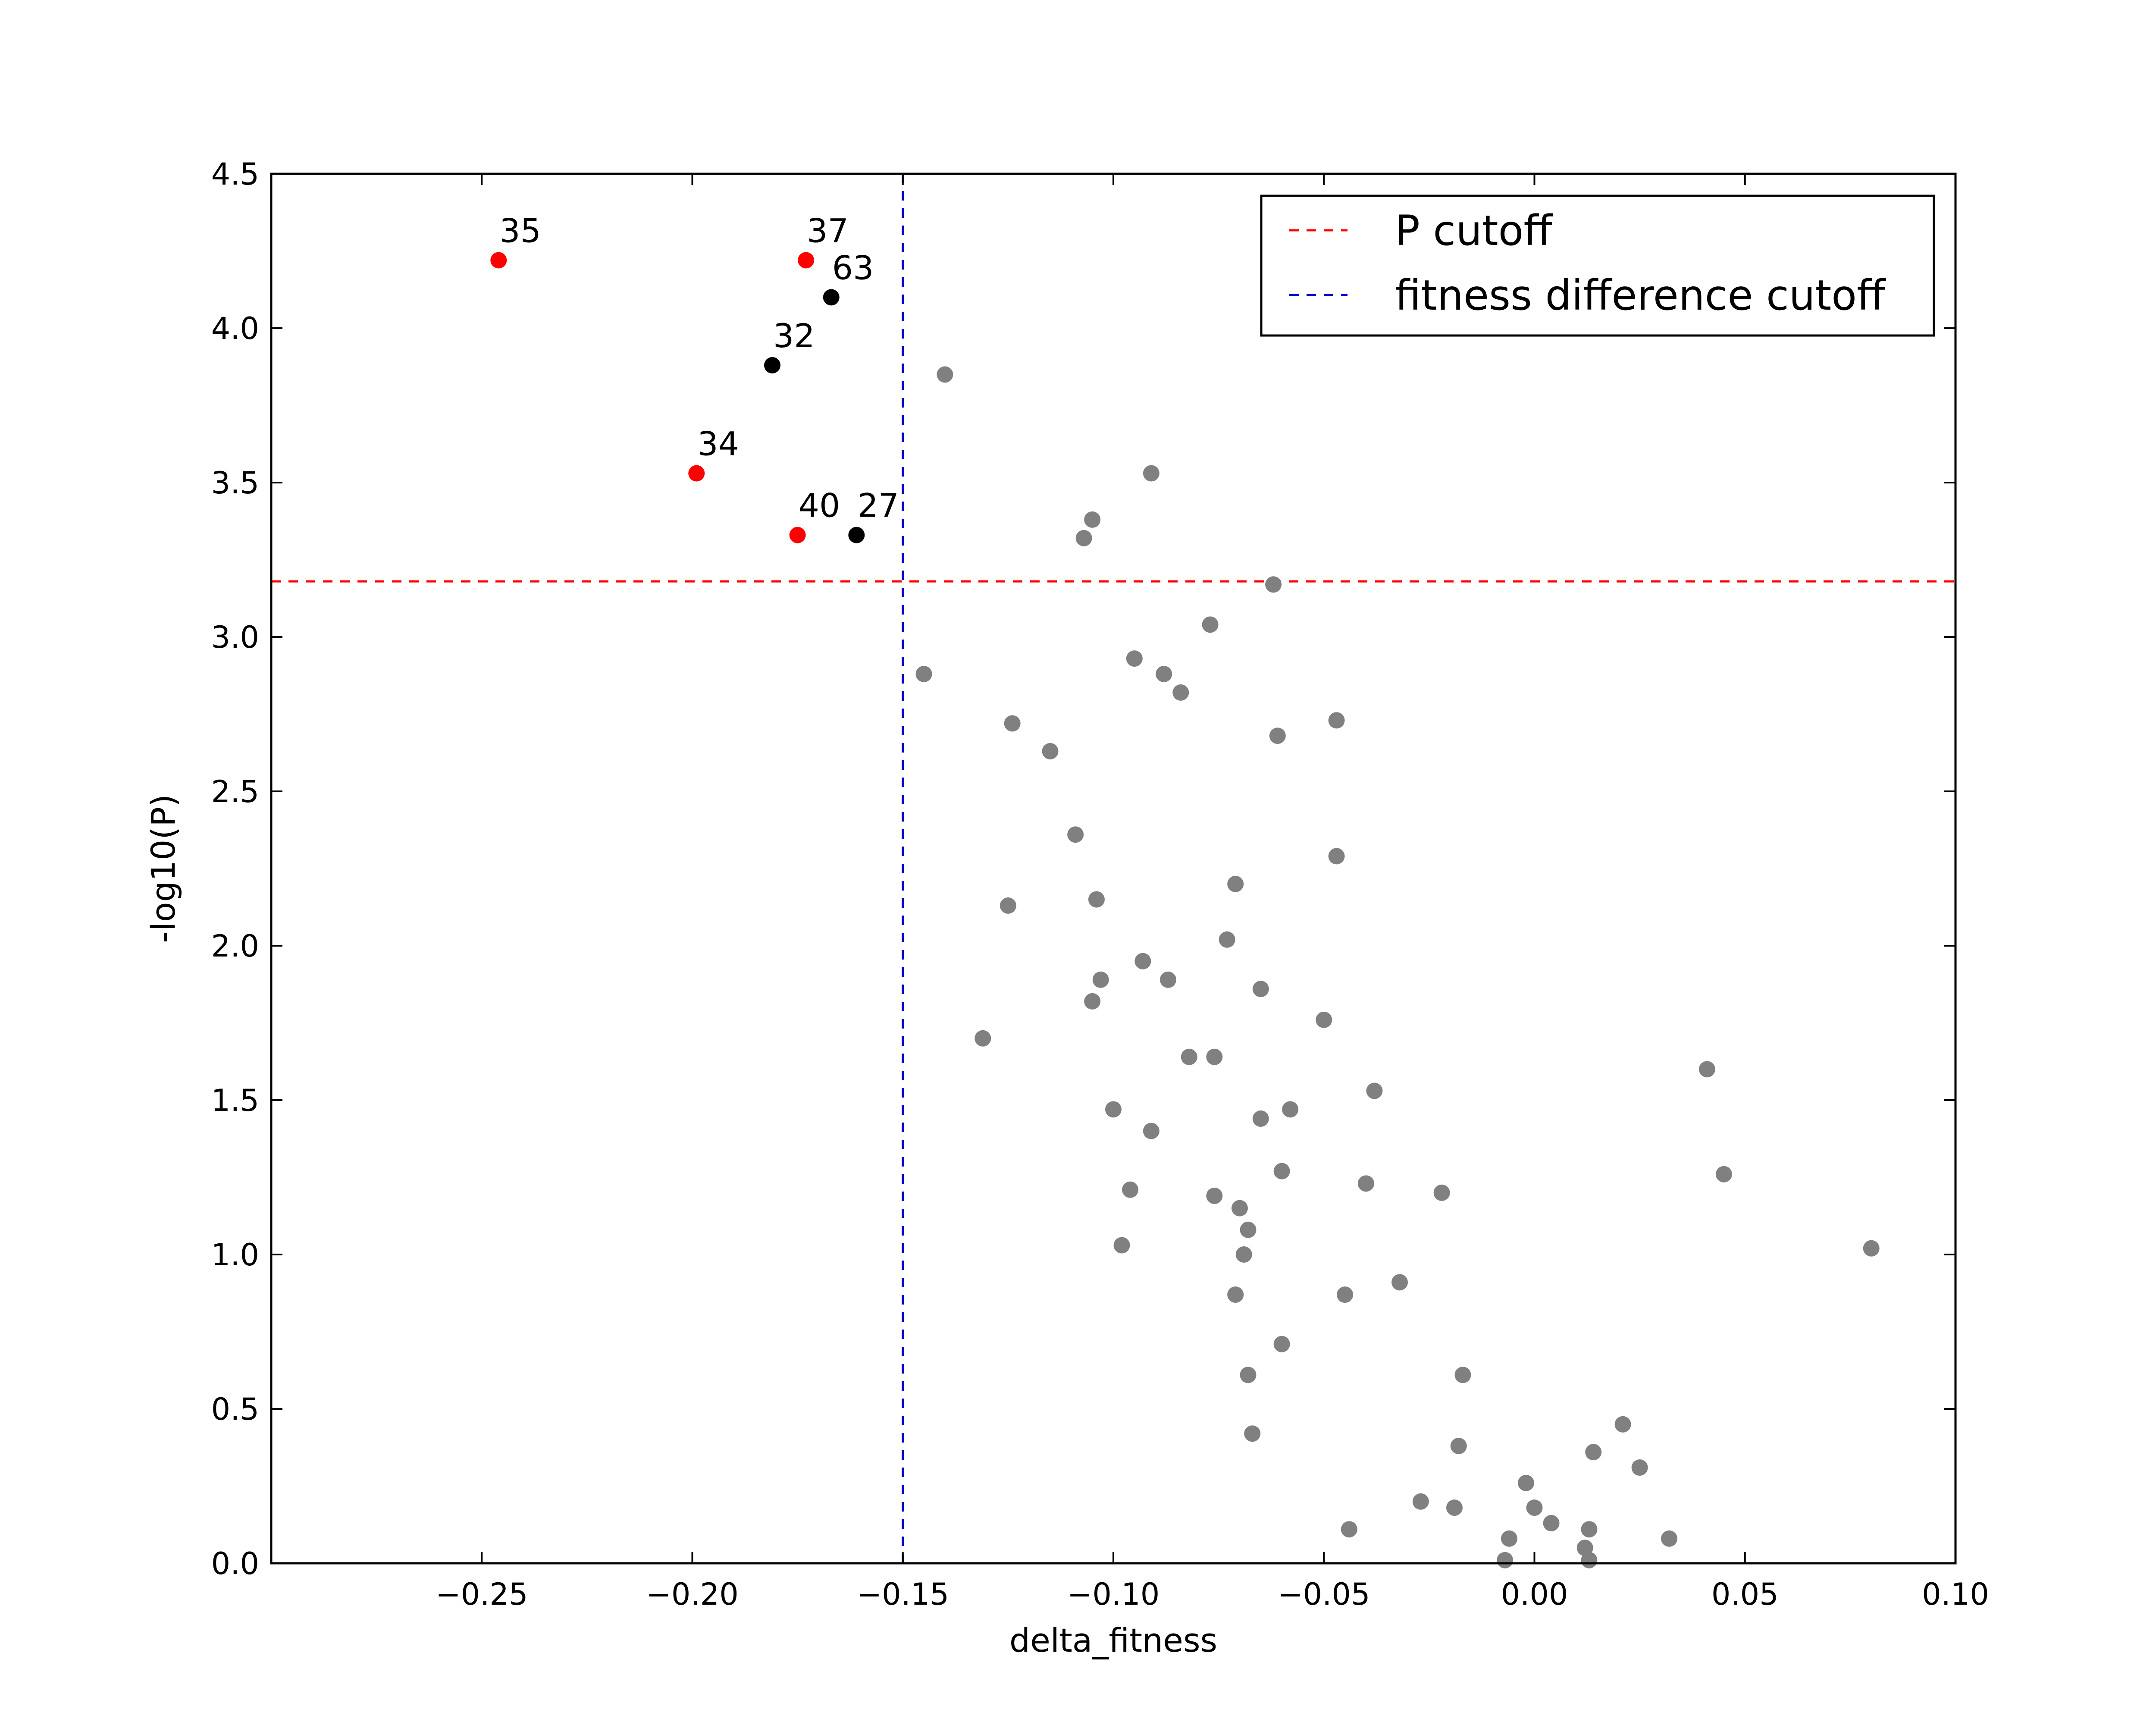 The width and height of the screenshot is (2156, 1725). Describe the element at coordinates (1534, 1594) in the screenshot. I see `x-tick-label: 0.00` at that location.